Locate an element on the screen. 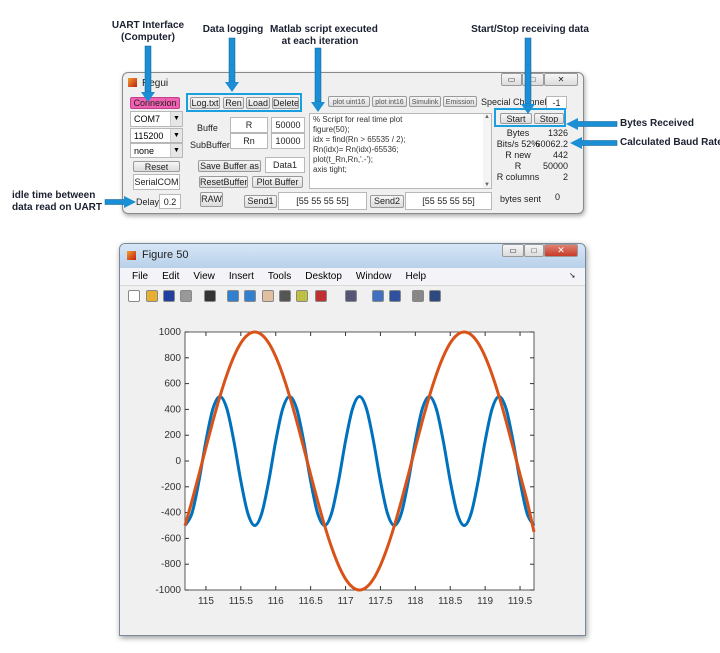 This screenshot has height=653, width=720. stop-button: Stop is located at coordinates (549, 118).